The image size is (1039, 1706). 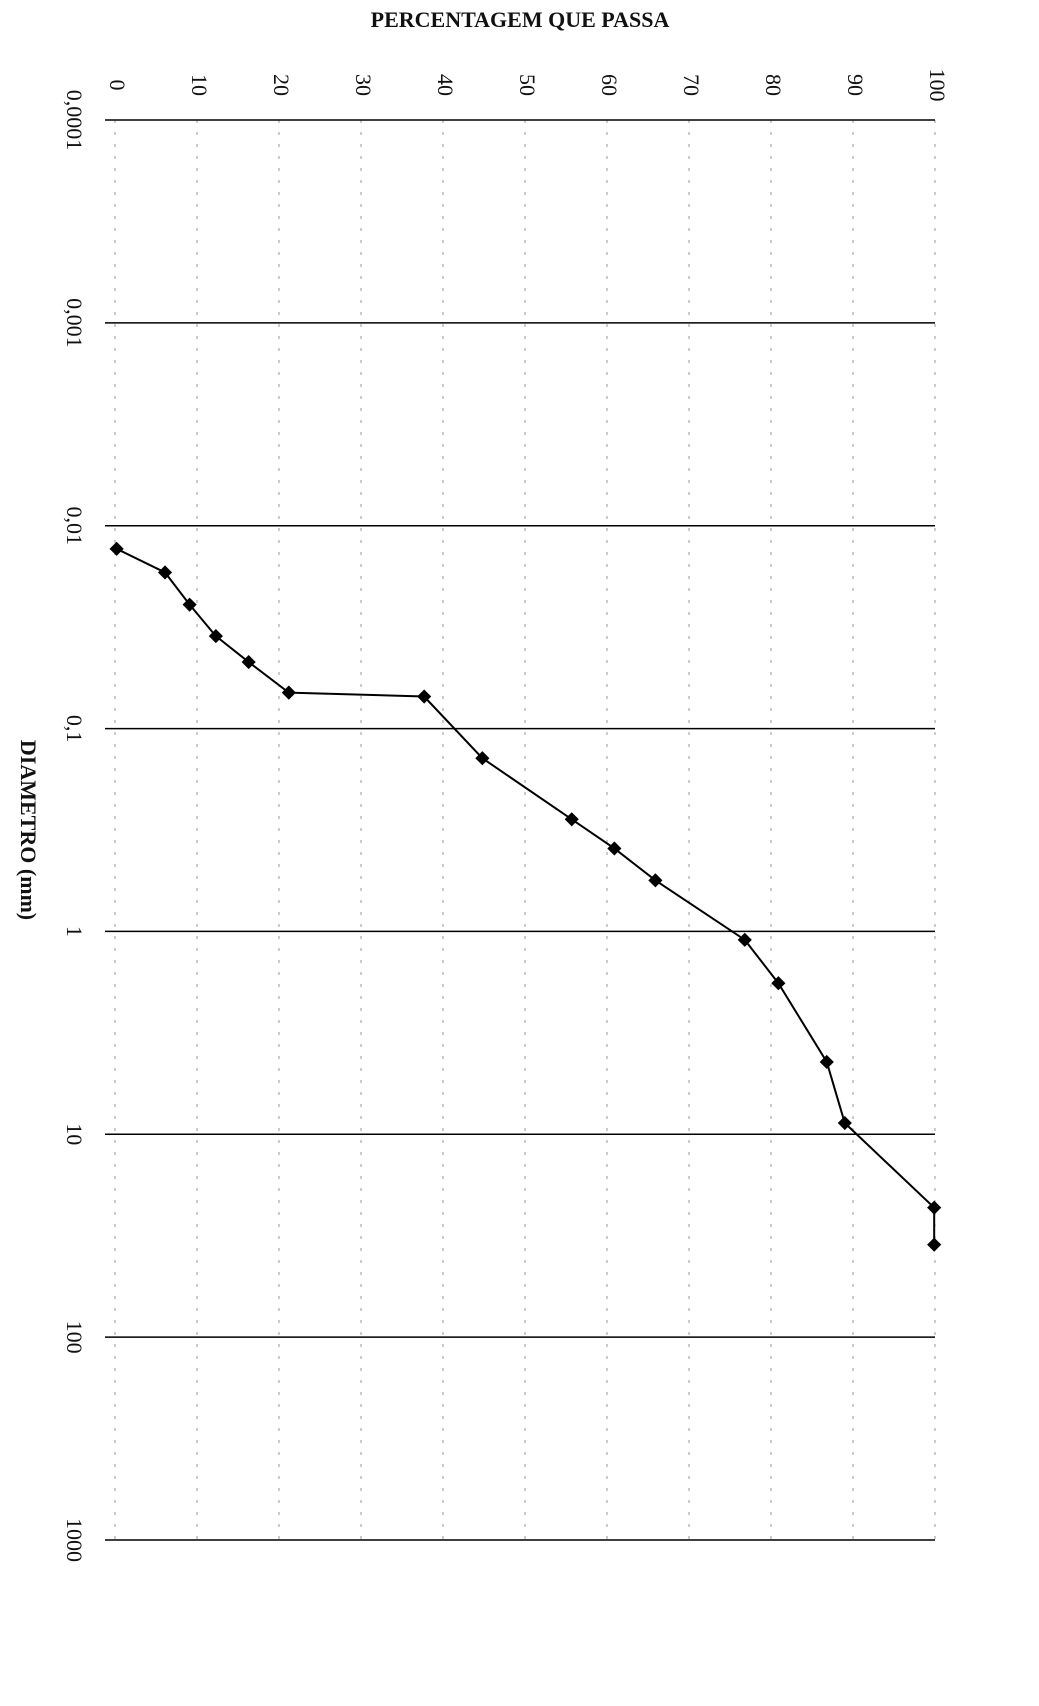 I want to click on y-tick-label: 20, so click(x=281, y=85).